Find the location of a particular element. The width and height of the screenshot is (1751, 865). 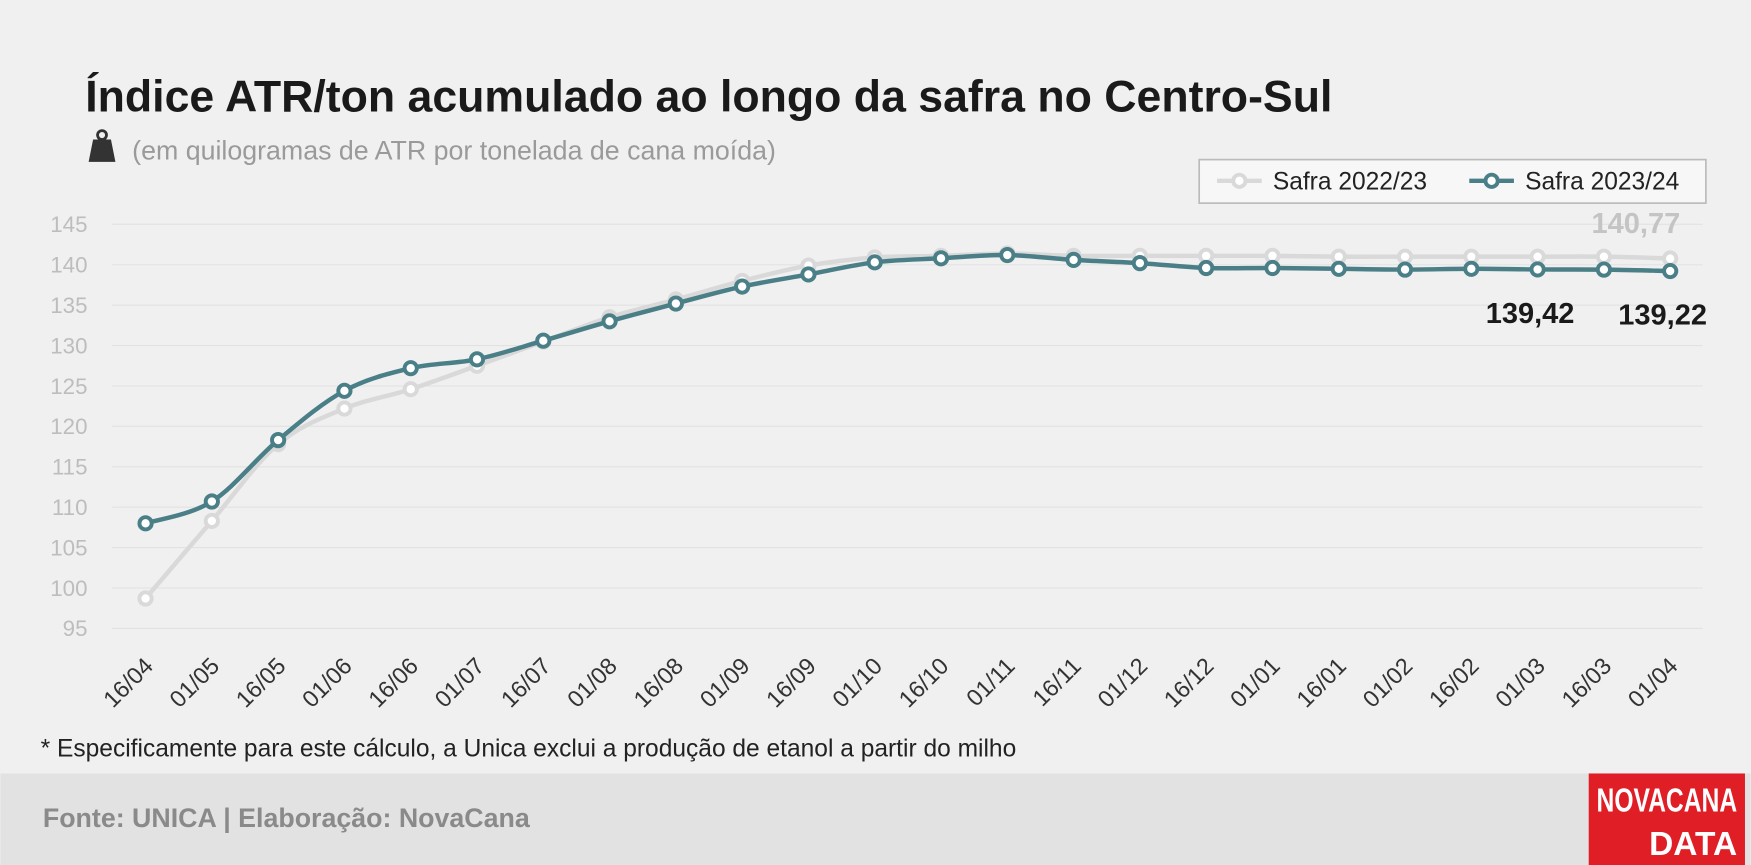

logo-text: DATA is located at coordinates (1693, 844).